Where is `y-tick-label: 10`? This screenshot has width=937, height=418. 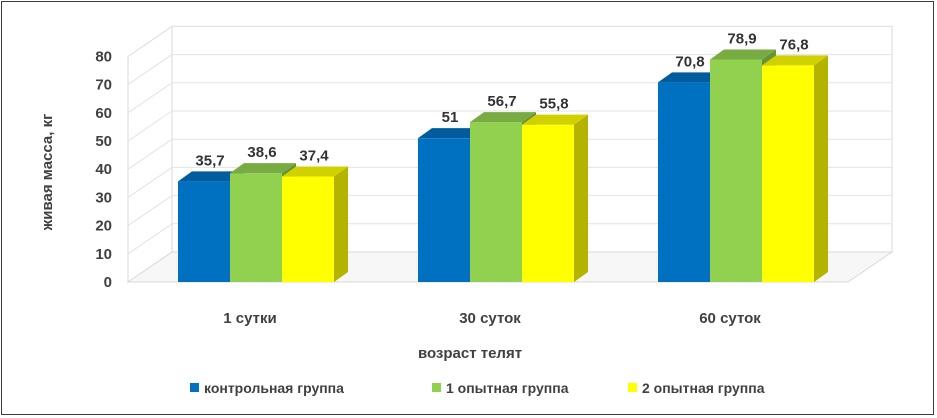 y-tick-label: 10 is located at coordinates (103, 254).